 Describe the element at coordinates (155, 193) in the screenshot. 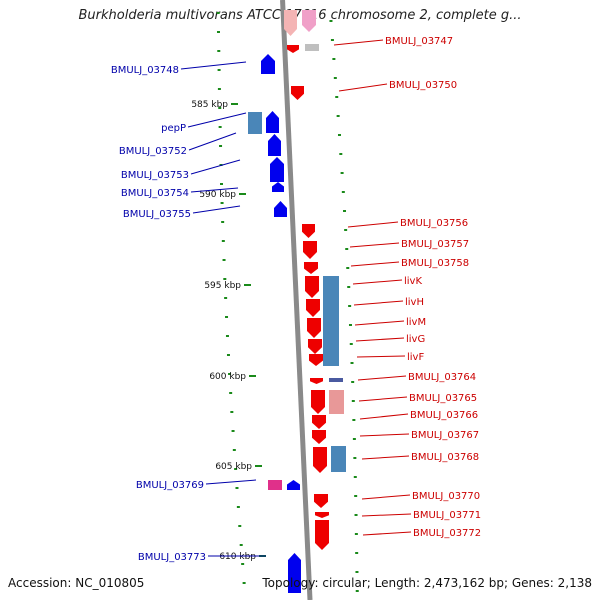

I see `gene-label-left: BMULJ_03754` at that location.